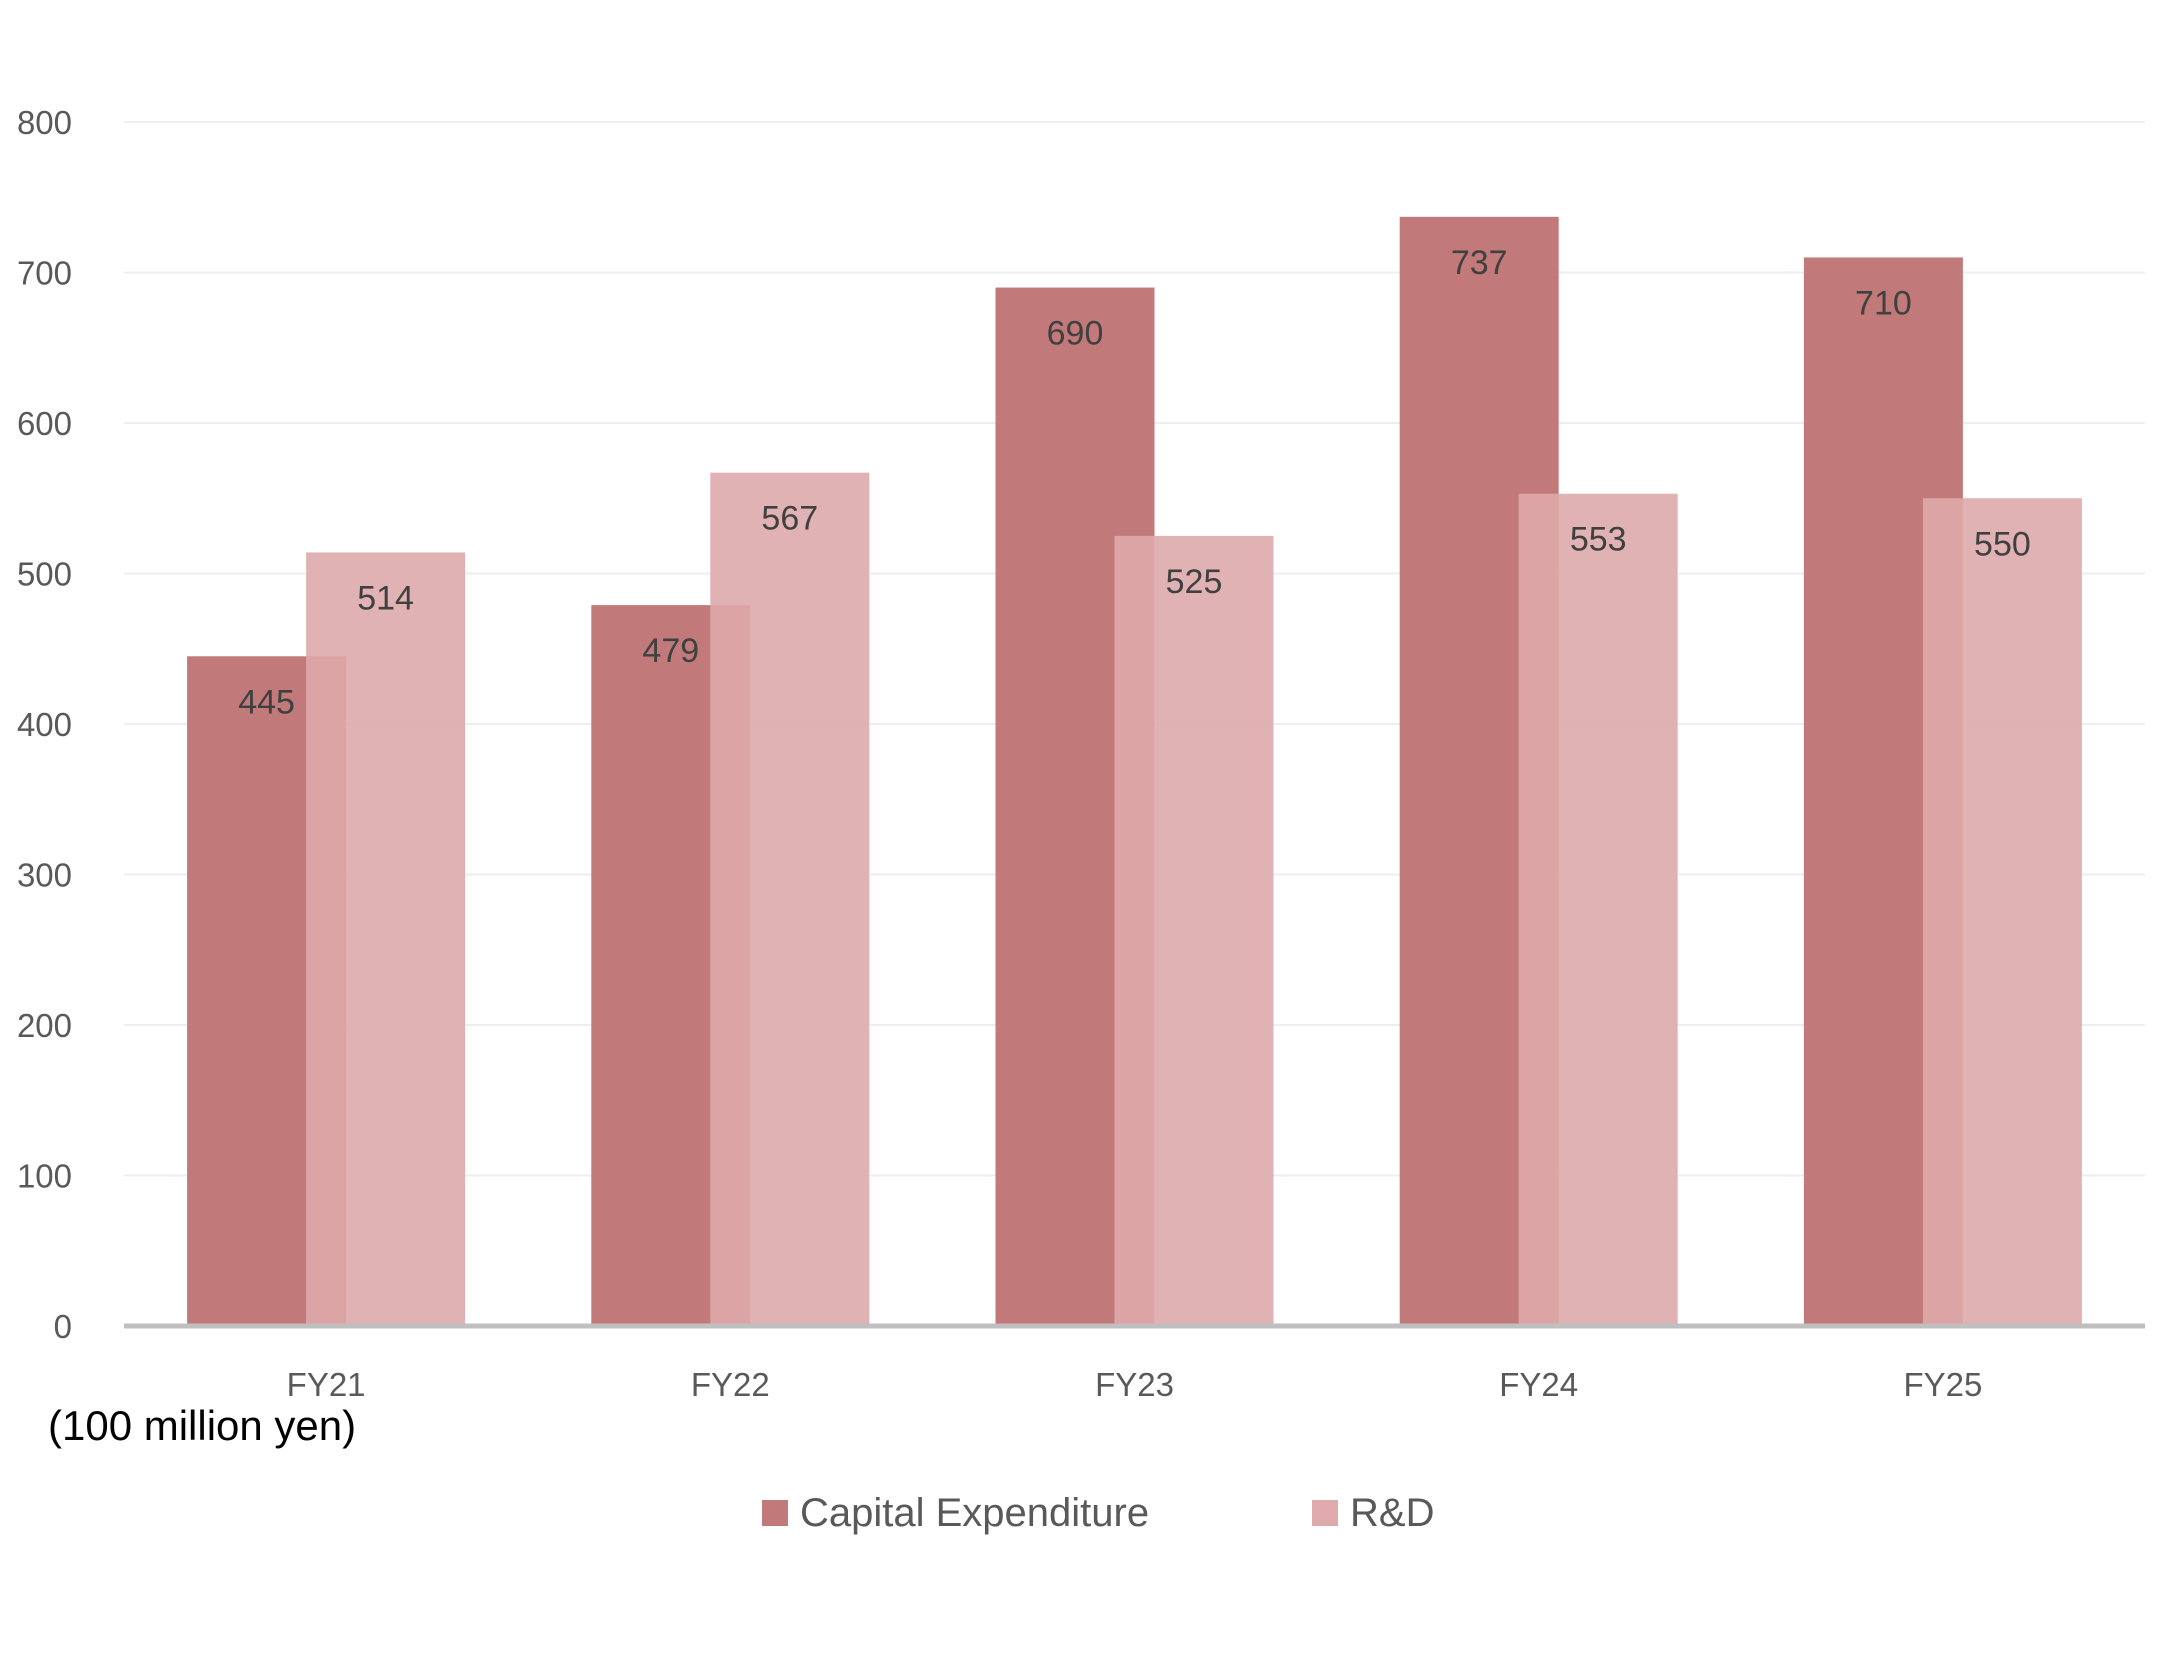 Image resolution: width=2168 pixels, height=1669 pixels. I want to click on x-tick-label: FY23, so click(1134, 1384).